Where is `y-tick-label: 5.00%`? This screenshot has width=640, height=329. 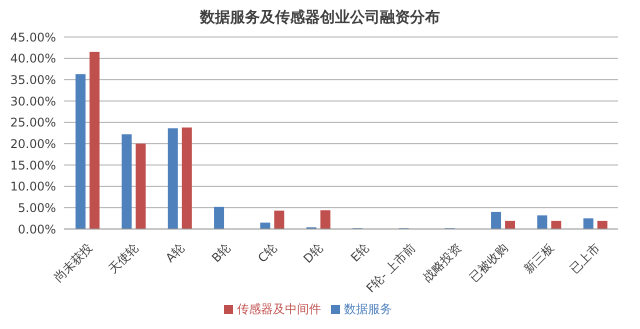 y-tick-label: 5.00% is located at coordinates (37, 207).